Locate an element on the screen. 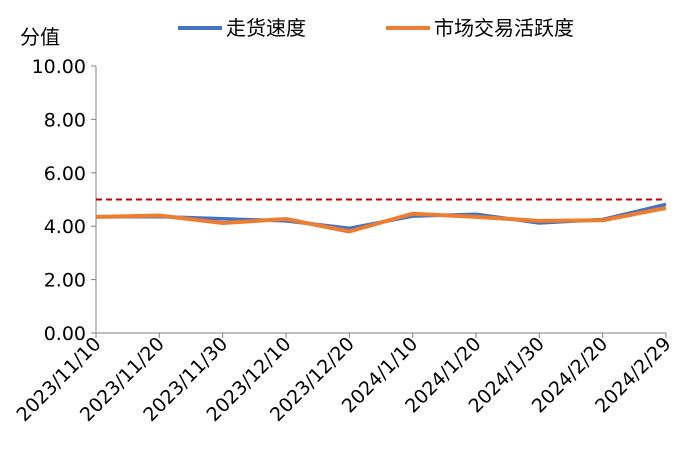 The height and width of the screenshot is (463, 700). series-line-activity is located at coordinates (381, 220).